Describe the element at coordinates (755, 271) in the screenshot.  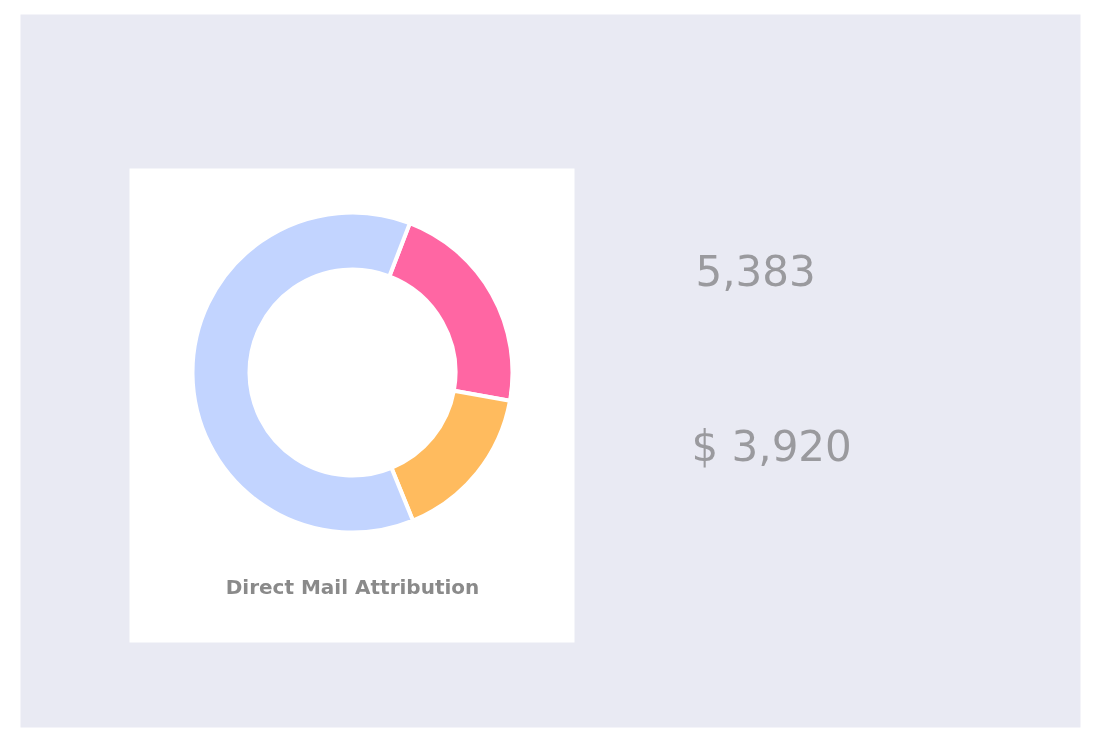
I see `text: 5,383` at that location.